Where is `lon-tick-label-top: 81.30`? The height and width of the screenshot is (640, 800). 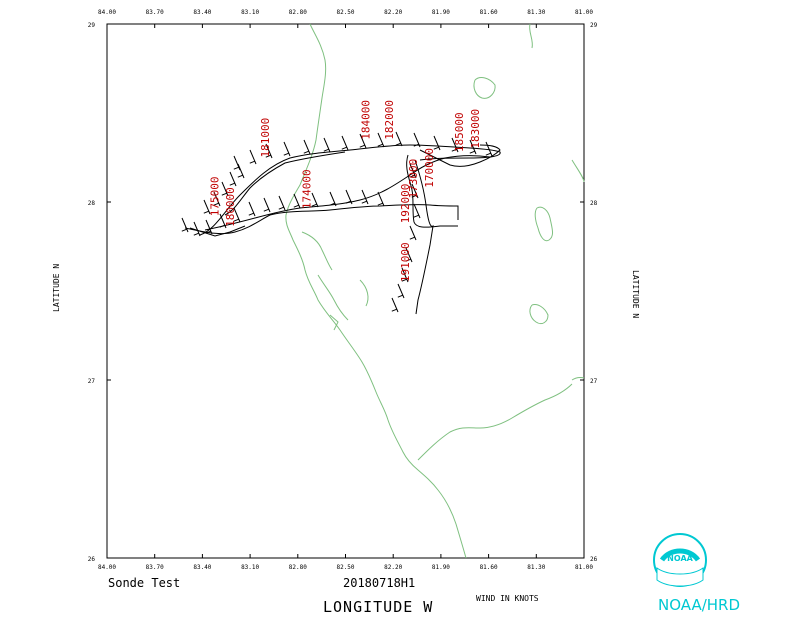 lon-tick-label-top: 81.30 is located at coordinates (536, 12).